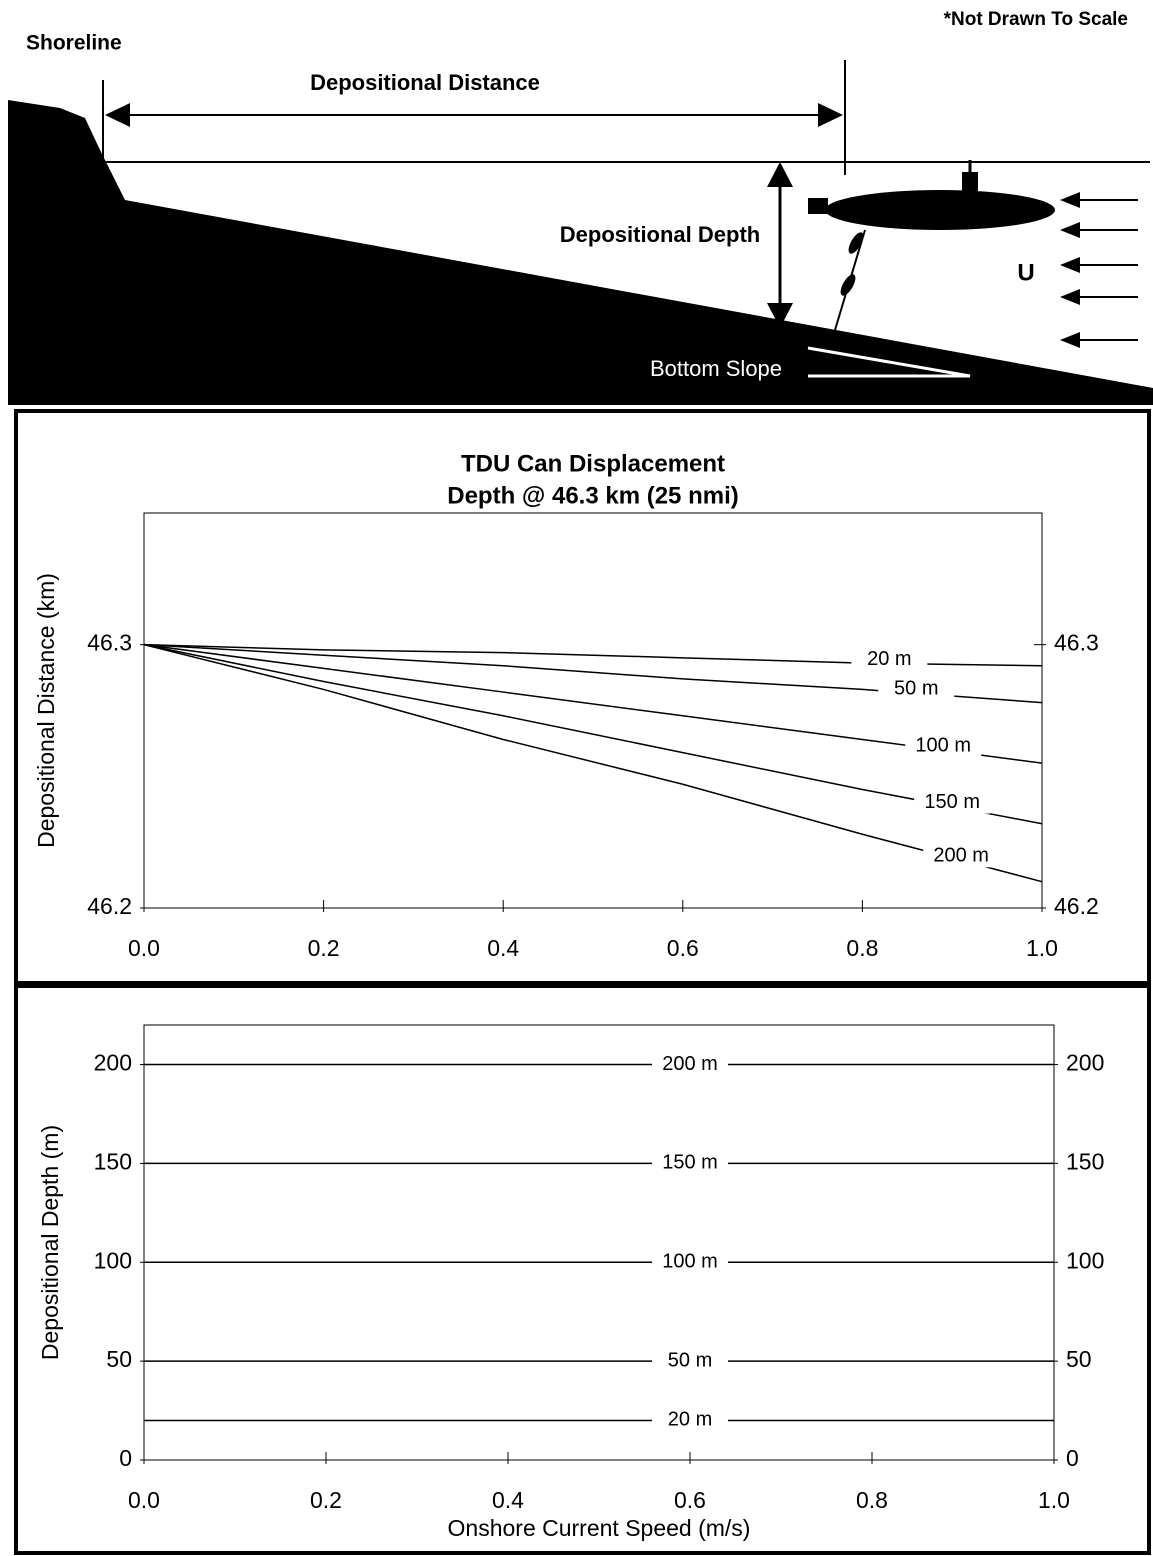  Describe the element at coordinates (940, 210) in the screenshot. I see `submarine` at that location.